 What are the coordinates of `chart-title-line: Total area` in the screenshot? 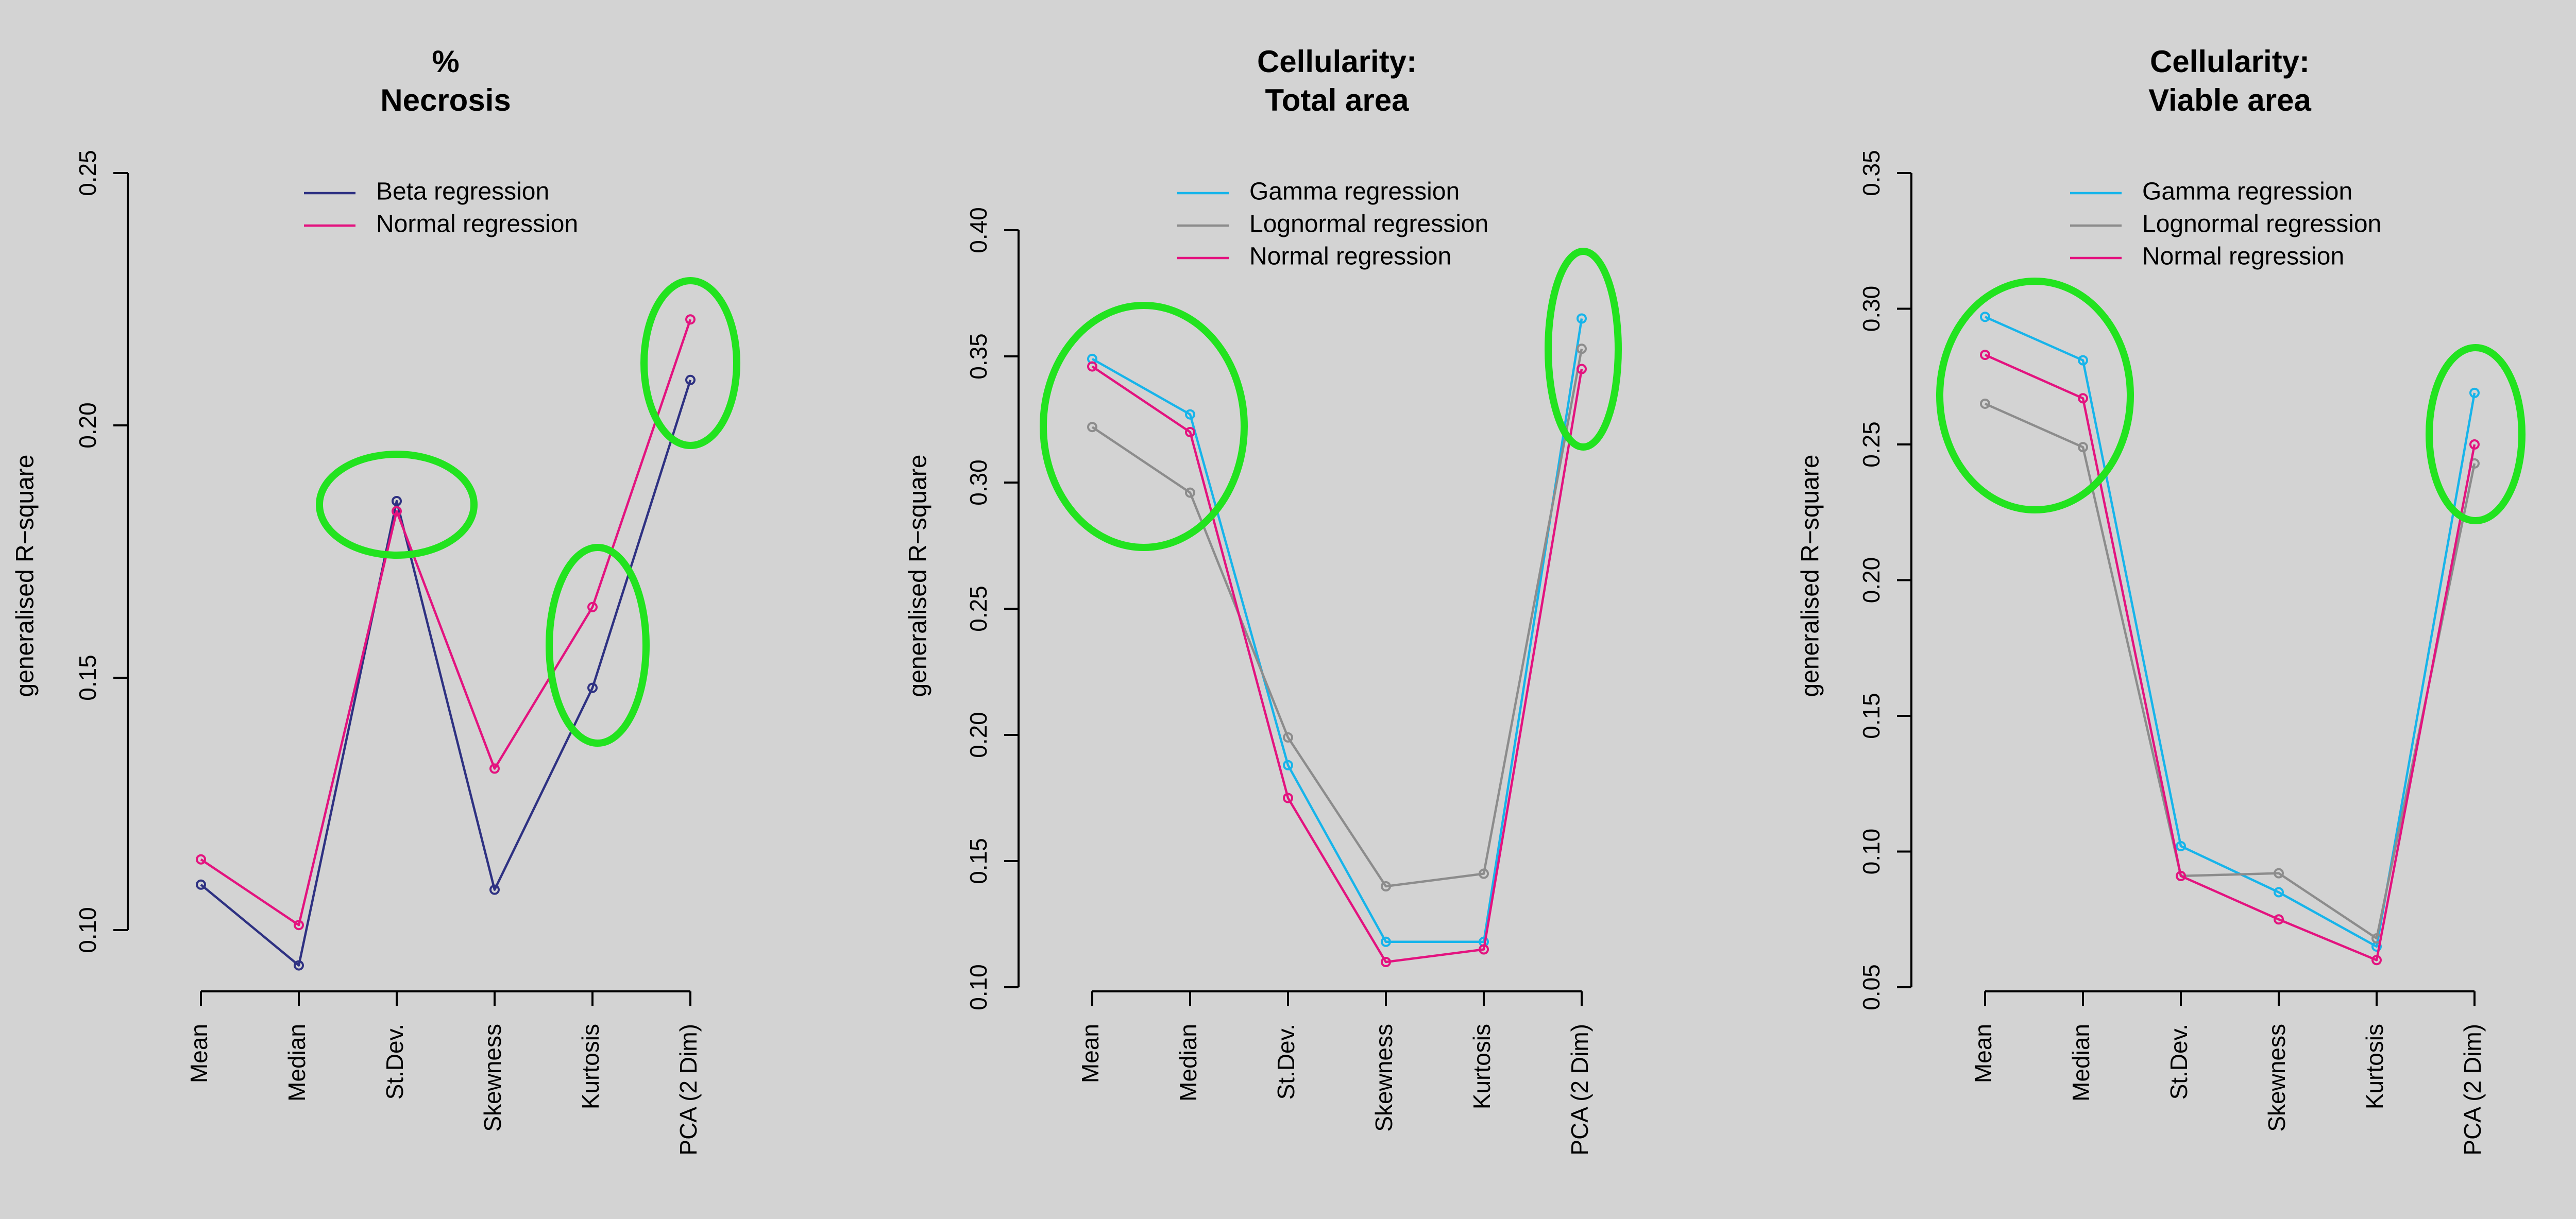 It's located at (1337, 100).